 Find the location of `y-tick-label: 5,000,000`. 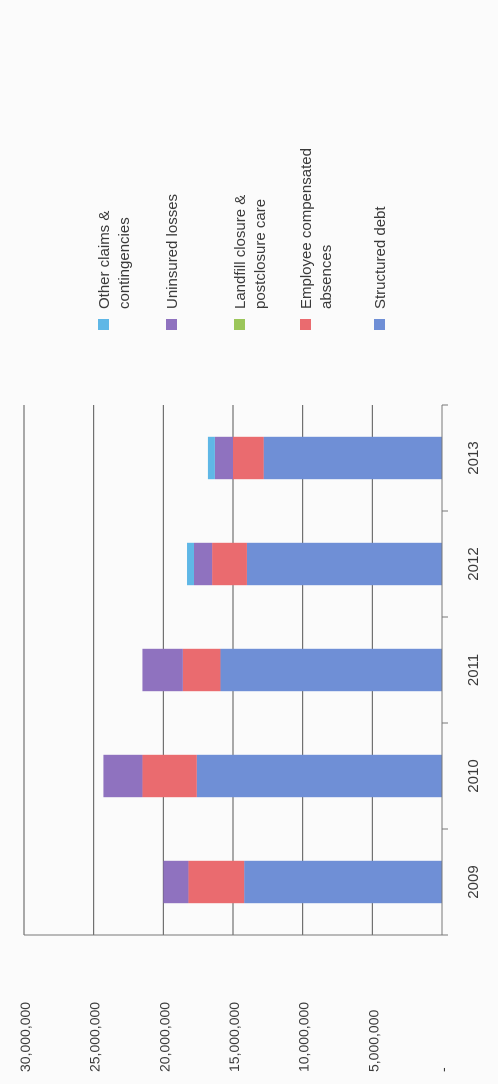

y-tick-label: 5,000,000 is located at coordinates (373, 1041).